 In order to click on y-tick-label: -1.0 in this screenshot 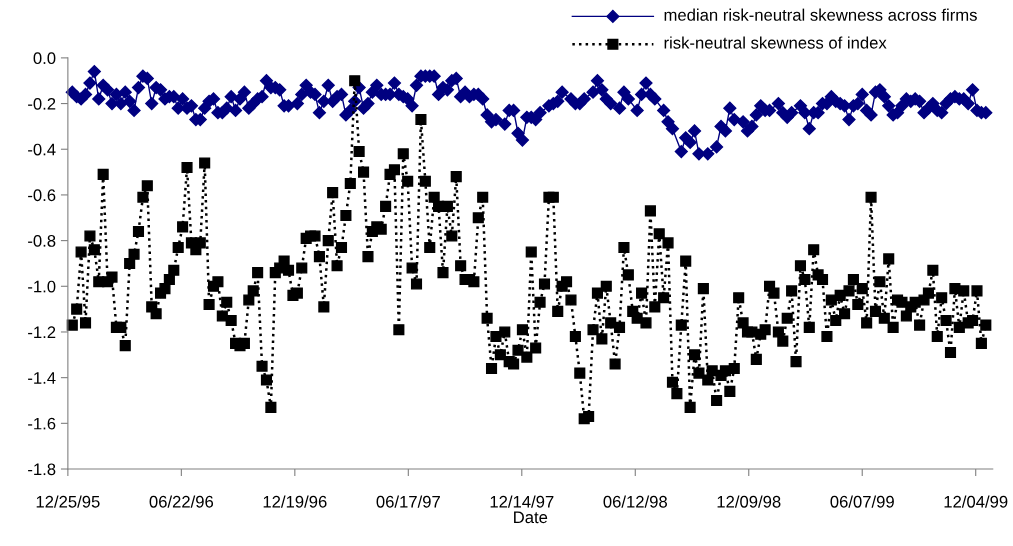, I will do `click(42, 286)`.